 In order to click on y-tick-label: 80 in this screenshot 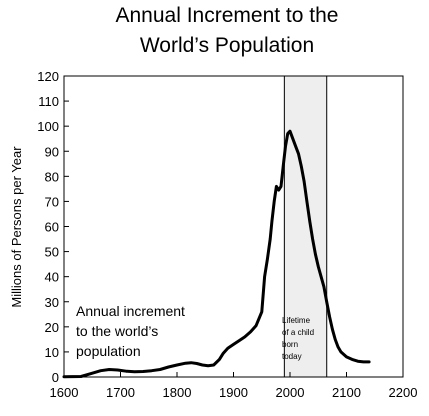, I will do `click(52, 176)`.